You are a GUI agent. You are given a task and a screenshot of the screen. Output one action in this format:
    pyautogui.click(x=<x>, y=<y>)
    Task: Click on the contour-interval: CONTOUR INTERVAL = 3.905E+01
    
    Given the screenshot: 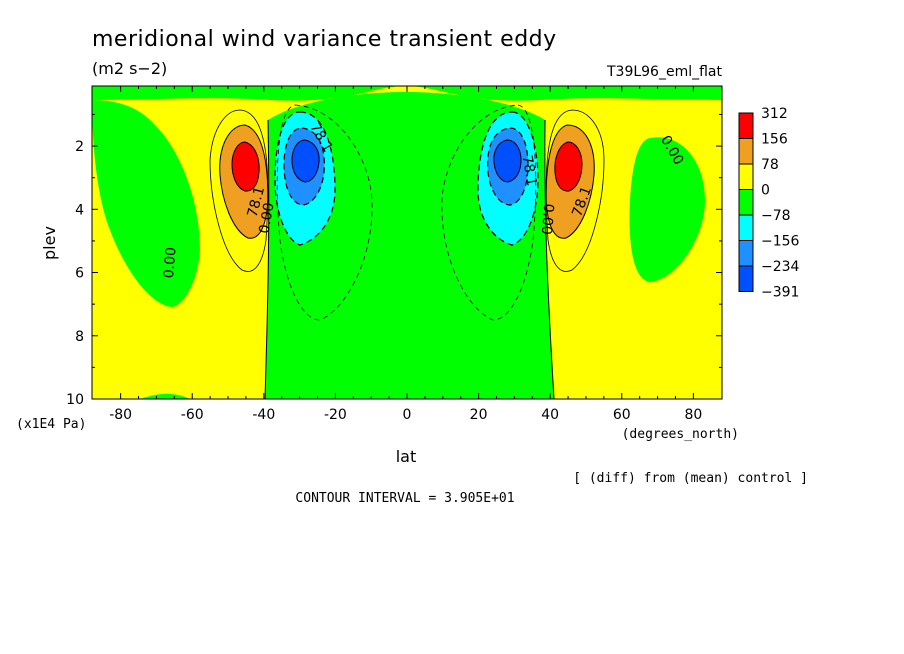 What is the action you would take?
    pyautogui.click(x=404, y=498)
    